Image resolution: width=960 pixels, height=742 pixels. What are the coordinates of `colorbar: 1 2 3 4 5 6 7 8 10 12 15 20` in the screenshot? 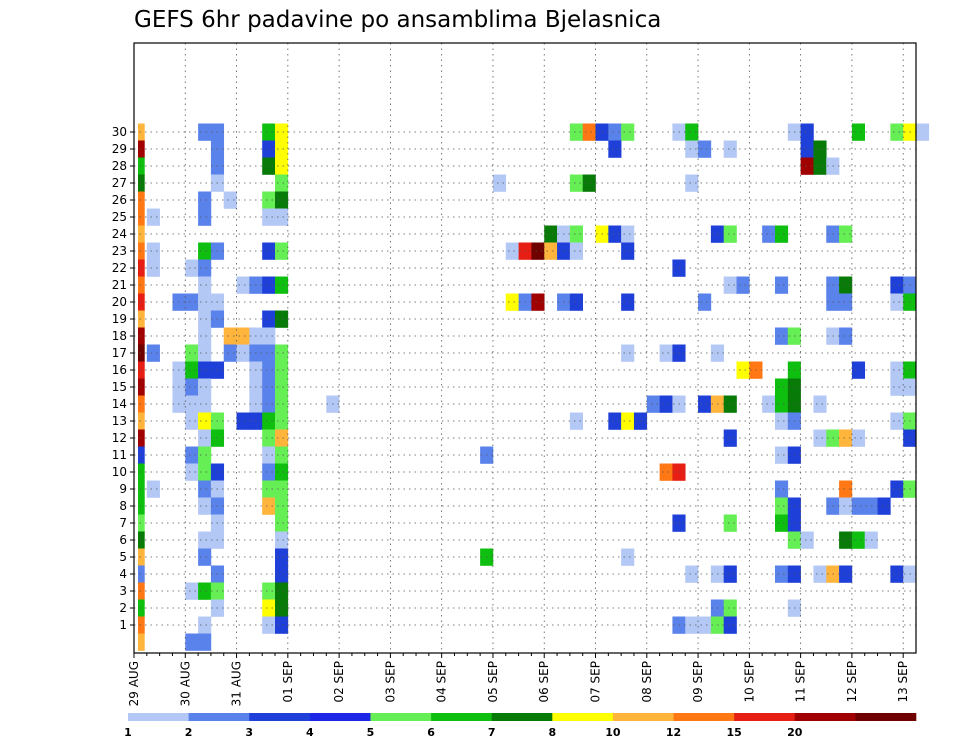 It's located at (520, 726).